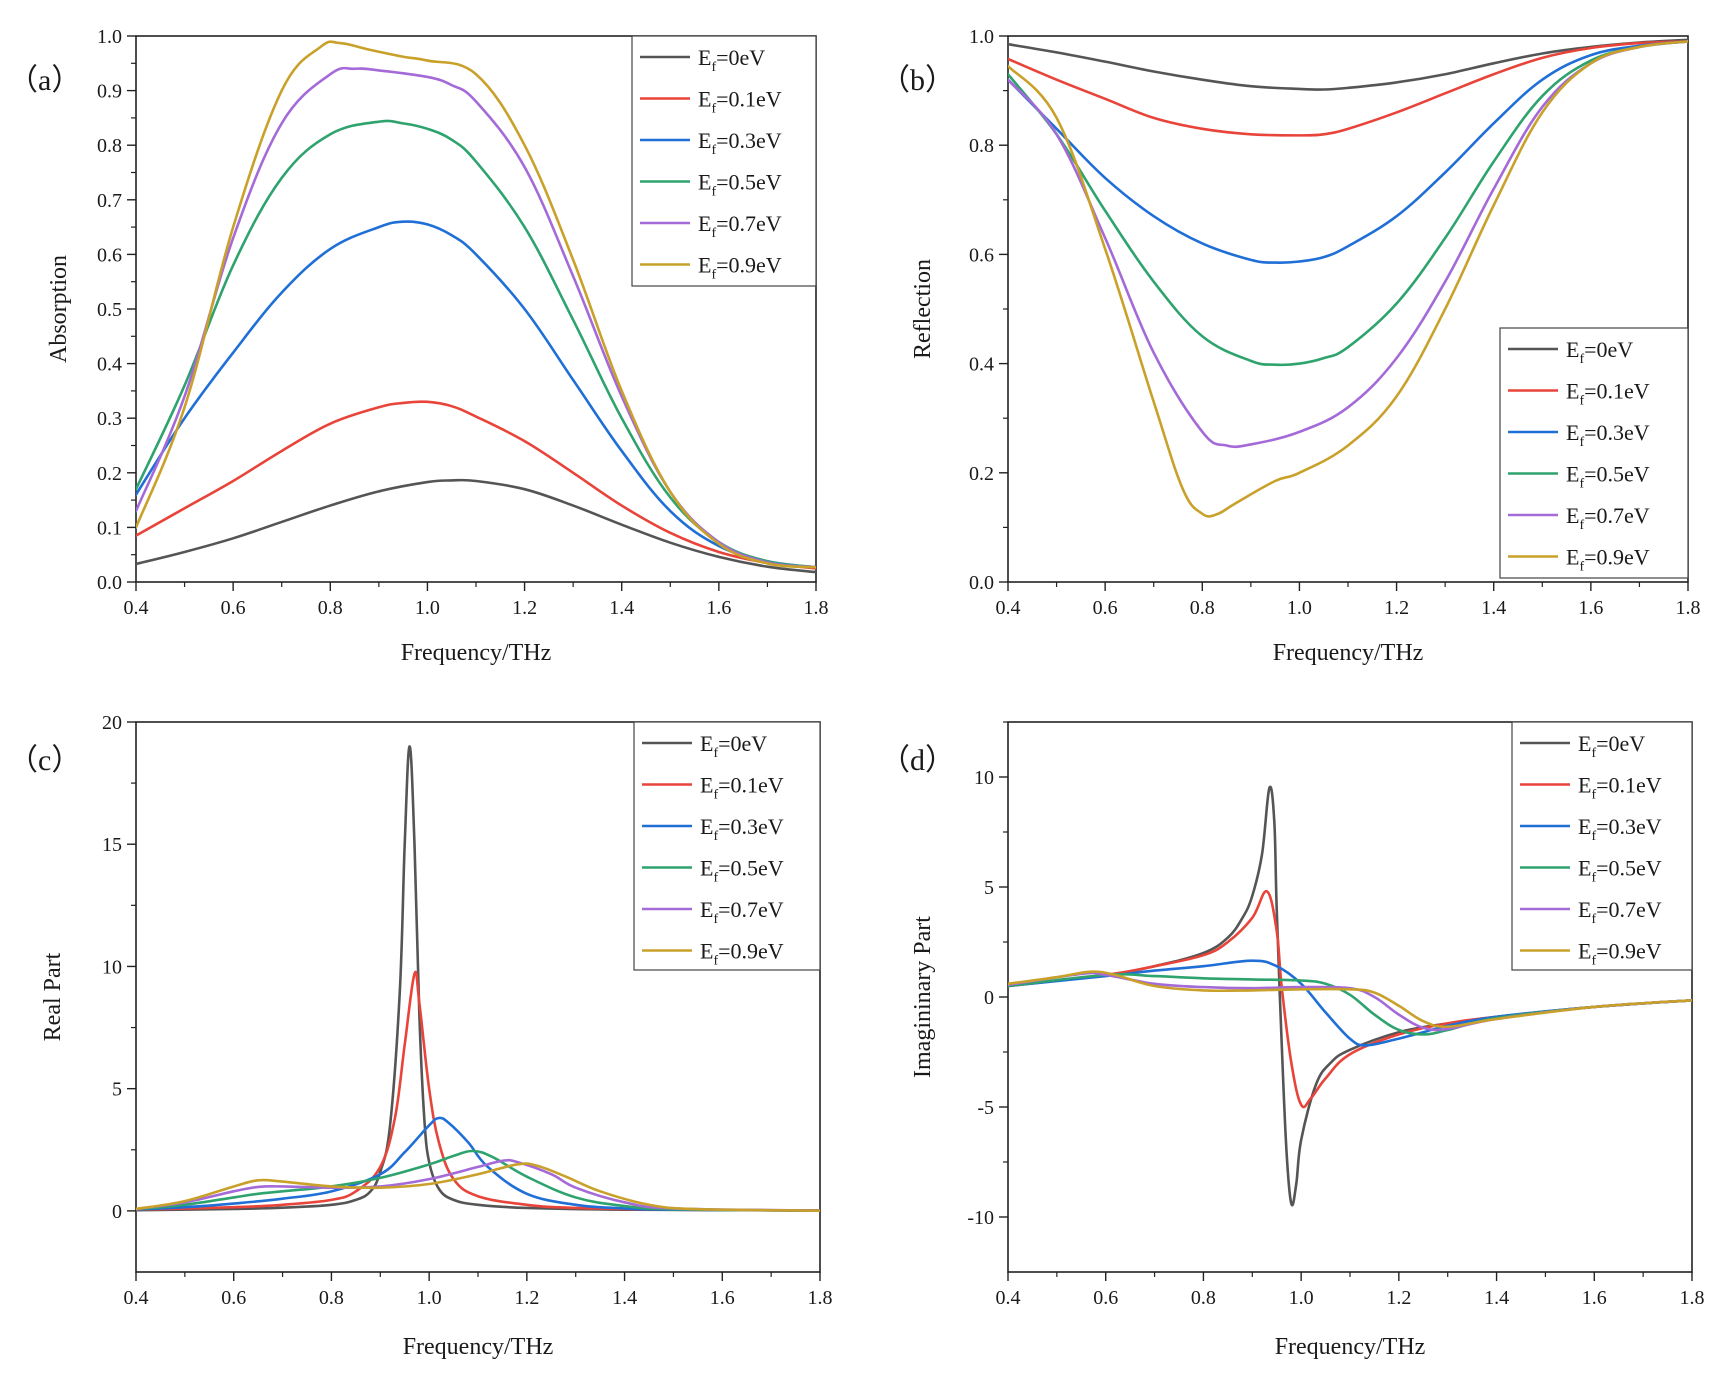  Describe the element at coordinates (44, 760) in the screenshot. I see `panel-label: （c）` at that location.